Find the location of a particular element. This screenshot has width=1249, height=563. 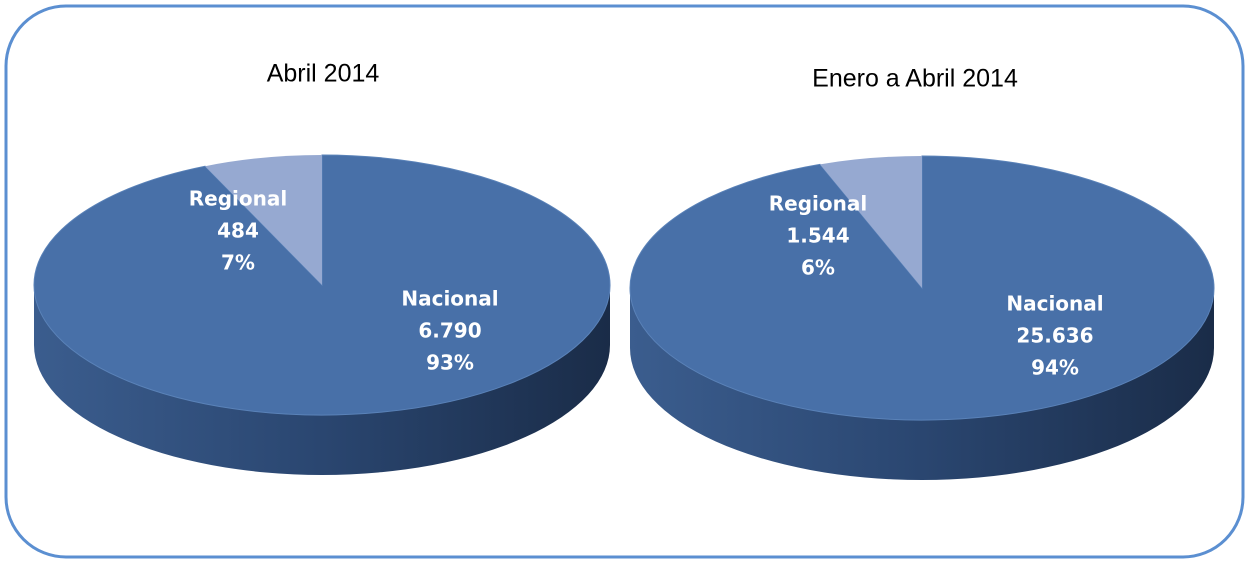

chart-title: Abril 2014 is located at coordinates (323, 74).